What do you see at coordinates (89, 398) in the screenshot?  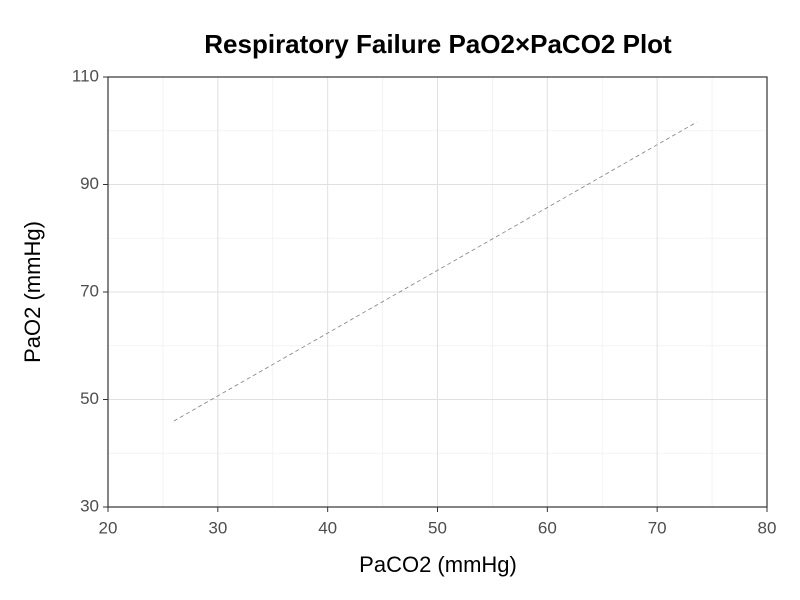 I see `y-tick-label: 50` at bounding box center [89, 398].